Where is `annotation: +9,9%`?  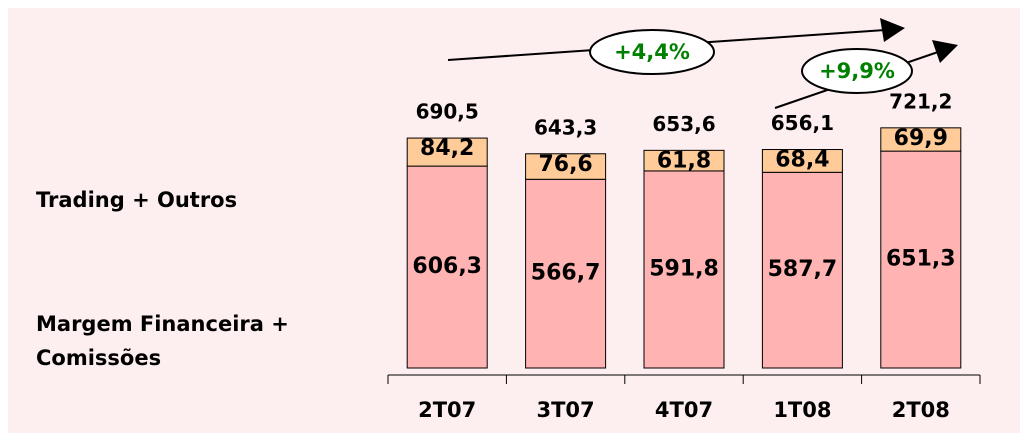
annotation: +9,9% is located at coordinates (857, 71).